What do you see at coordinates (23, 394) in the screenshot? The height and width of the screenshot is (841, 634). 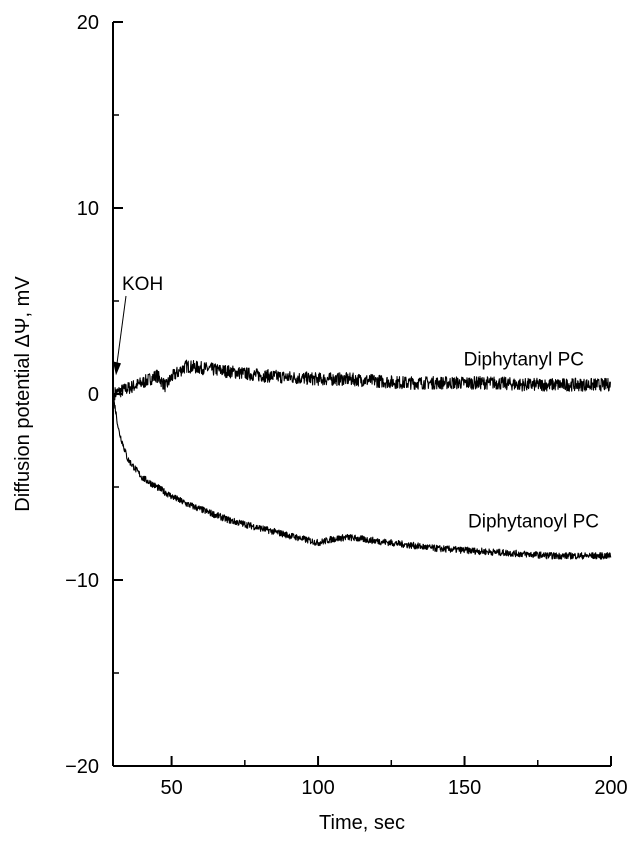 I see `y-axis-title: Diffusion potential ΔΨ, mV` at bounding box center [23, 394].